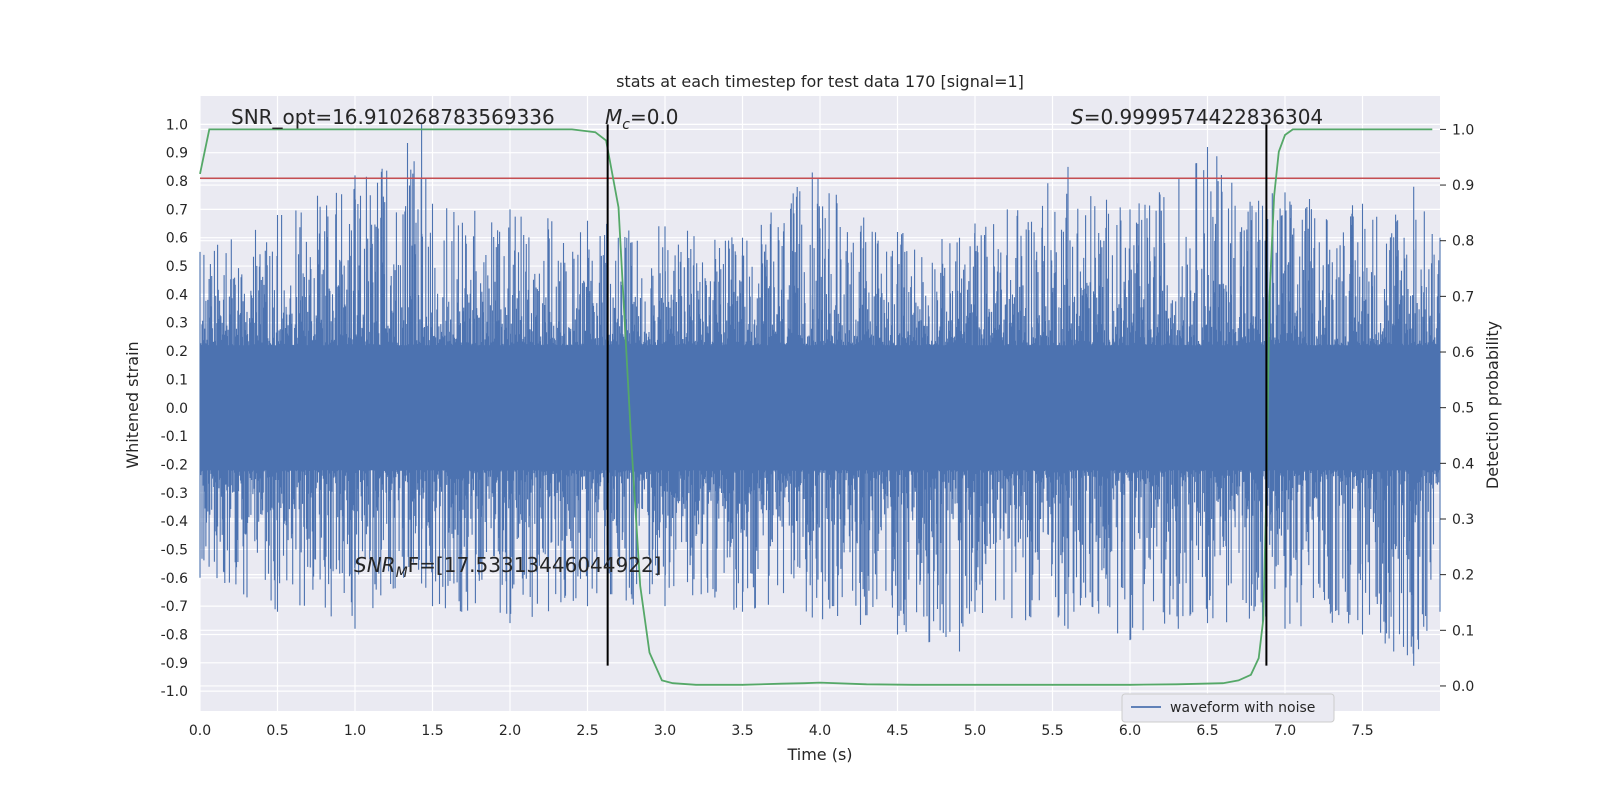  Describe the element at coordinates (355, 731) in the screenshot. I see `x-tick-label: 1.0` at that location.